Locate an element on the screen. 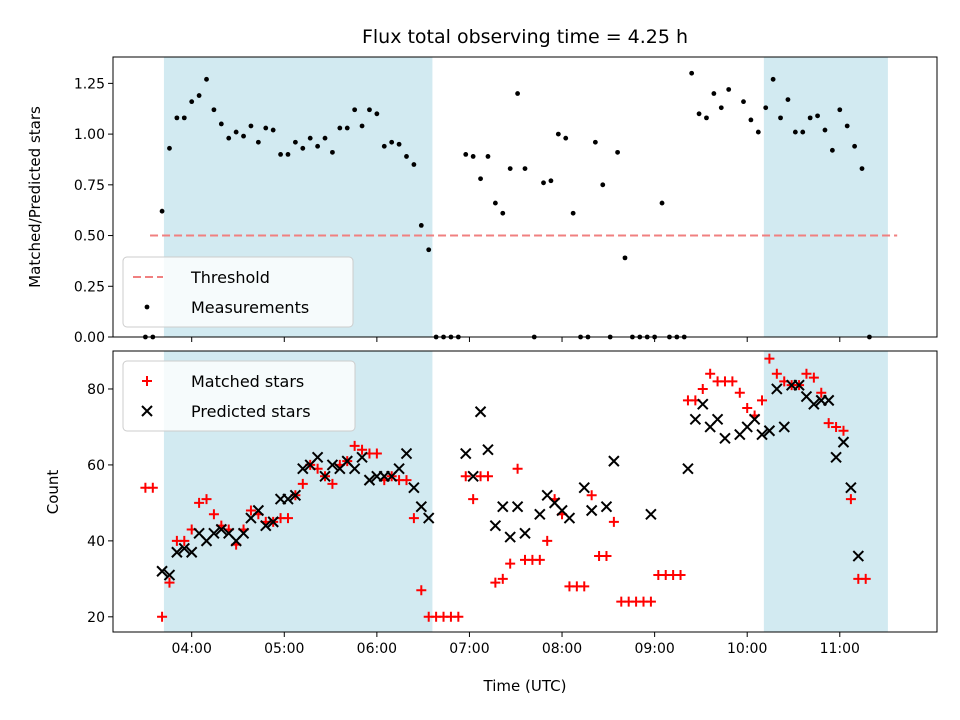  y-tick-label: 1.00 is located at coordinates (89, 135).